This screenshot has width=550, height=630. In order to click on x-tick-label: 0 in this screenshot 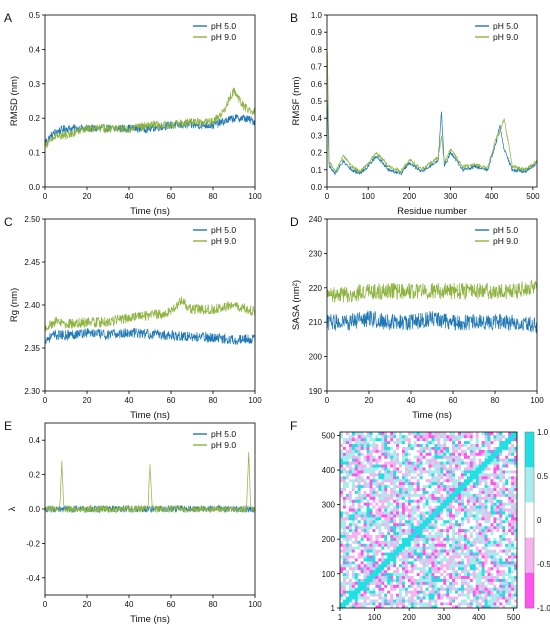, I will do `click(45, 604)`.